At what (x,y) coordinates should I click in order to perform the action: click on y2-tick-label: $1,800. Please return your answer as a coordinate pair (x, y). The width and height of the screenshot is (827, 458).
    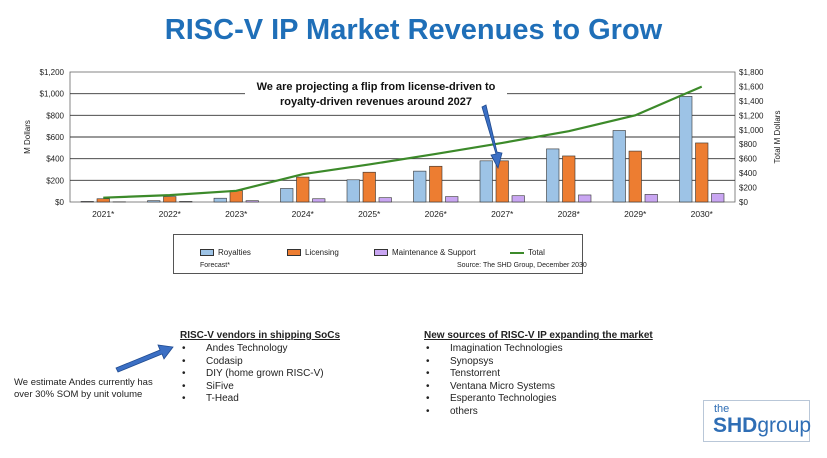
    Looking at the image, I should click on (751, 72).